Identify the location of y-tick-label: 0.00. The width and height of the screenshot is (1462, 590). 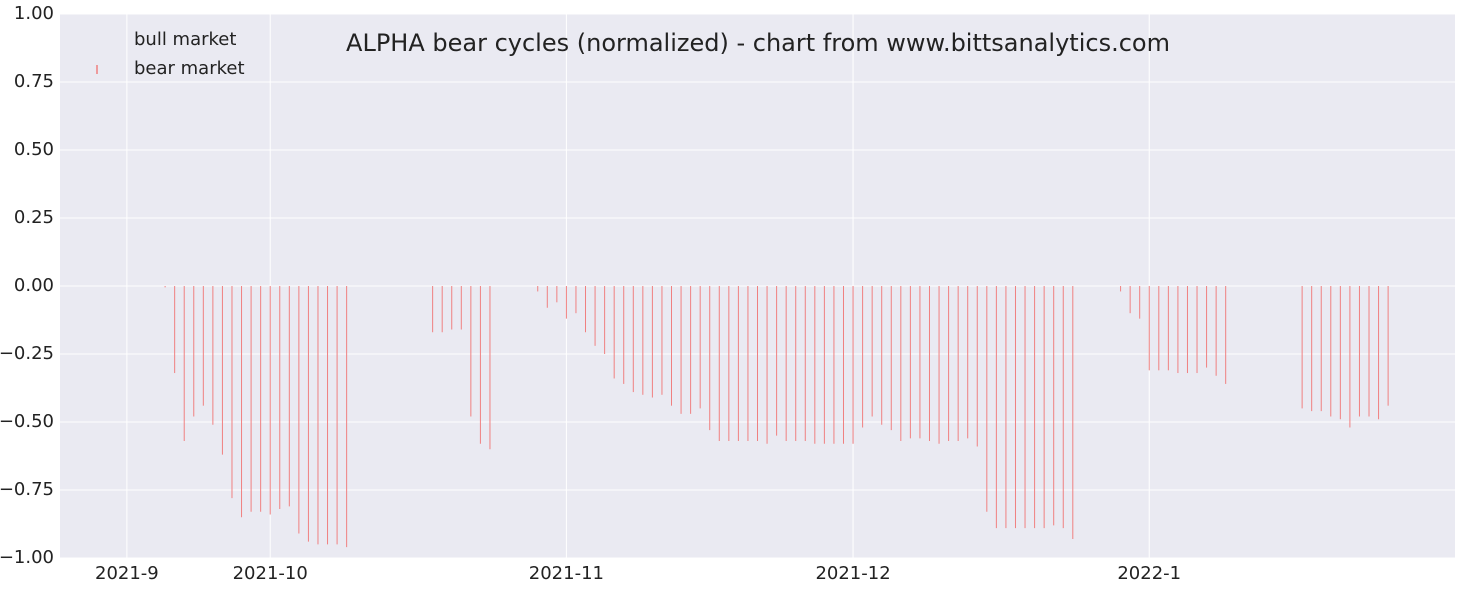
(34, 285).